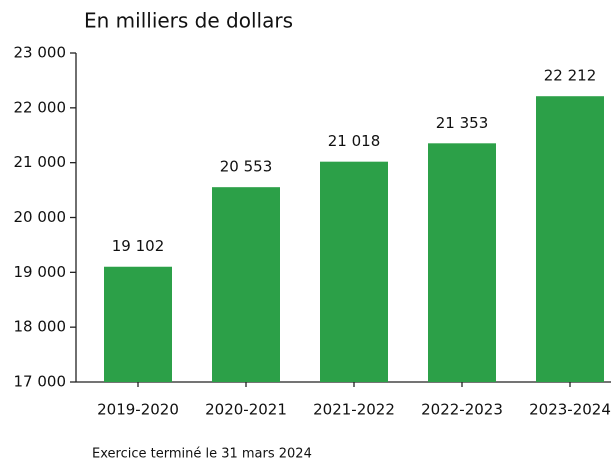  Describe the element at coordinates (40, 162) in the screenshot. I see `y-tick-label: 21 000` at that location.